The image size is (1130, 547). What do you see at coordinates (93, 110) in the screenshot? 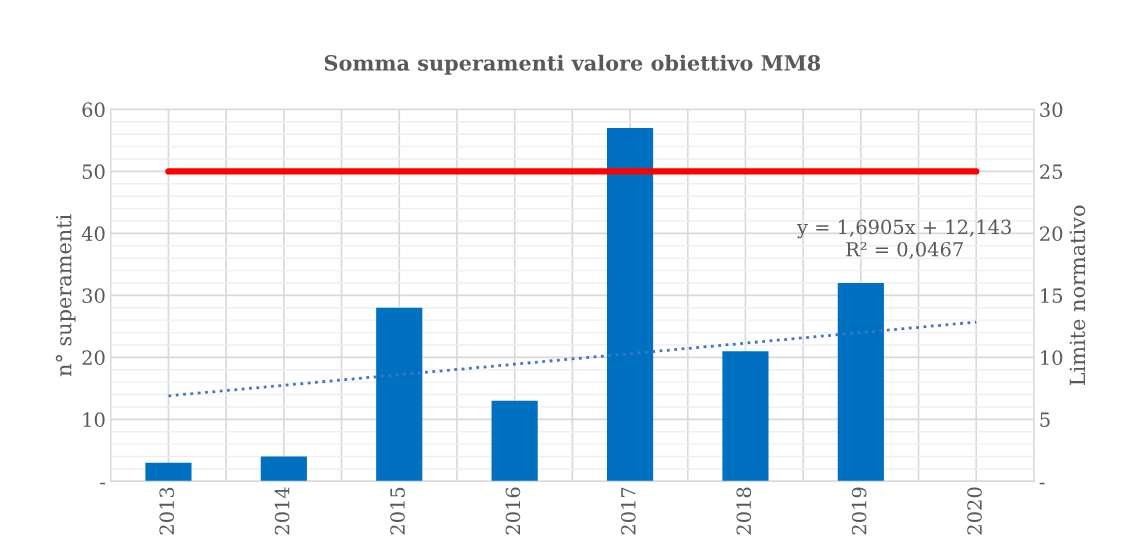
I see `y-tick-label: 60` at bounding box center [93, 110].